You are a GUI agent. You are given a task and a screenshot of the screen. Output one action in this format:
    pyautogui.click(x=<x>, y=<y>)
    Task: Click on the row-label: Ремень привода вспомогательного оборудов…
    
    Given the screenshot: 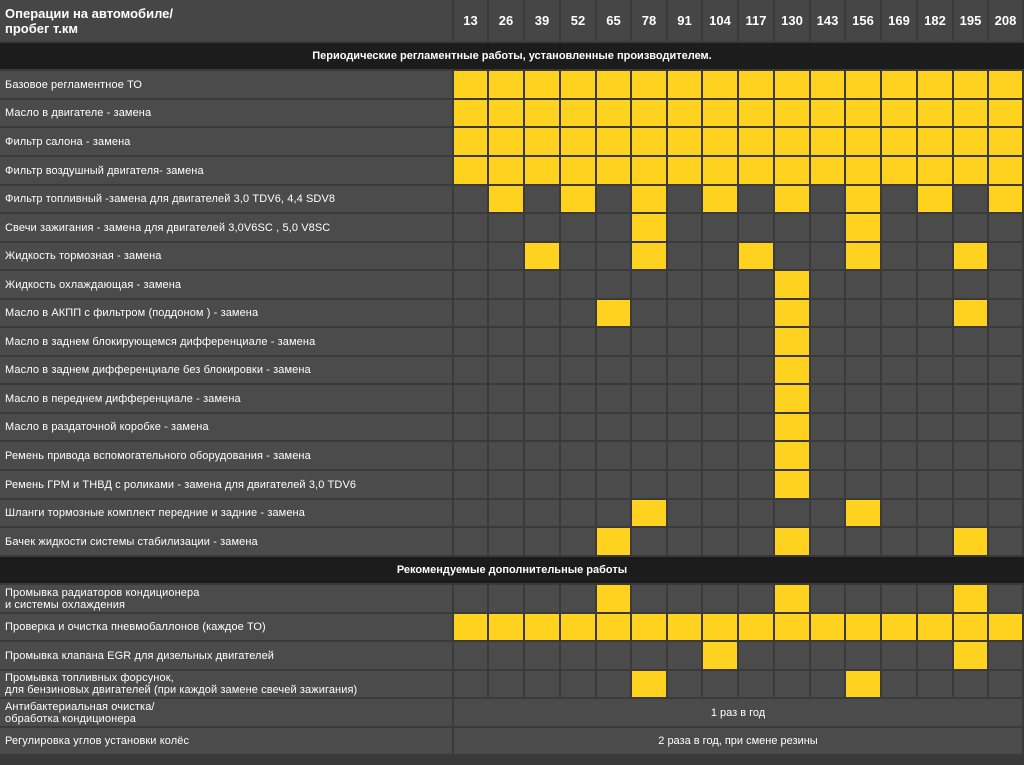 What is the action you would take?
    pyautogui.click(x=227, y=456)
    